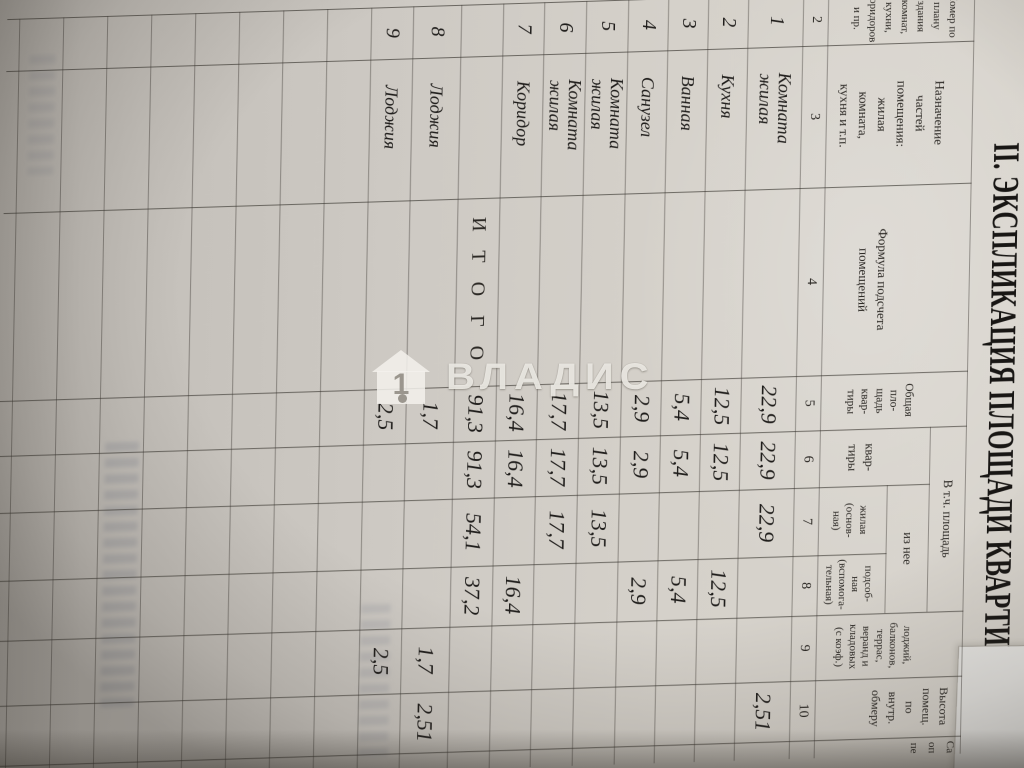 The width and height of the screenshot is (1024, 768). I want to click on room-name-cell: Лоджия, so click(436, 129).